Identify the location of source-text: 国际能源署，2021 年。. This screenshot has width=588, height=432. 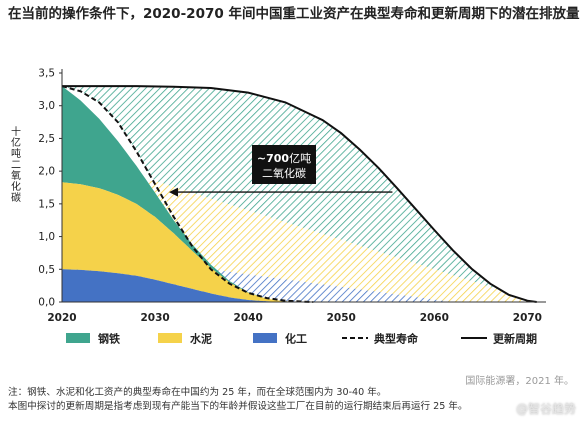
(519, 381).